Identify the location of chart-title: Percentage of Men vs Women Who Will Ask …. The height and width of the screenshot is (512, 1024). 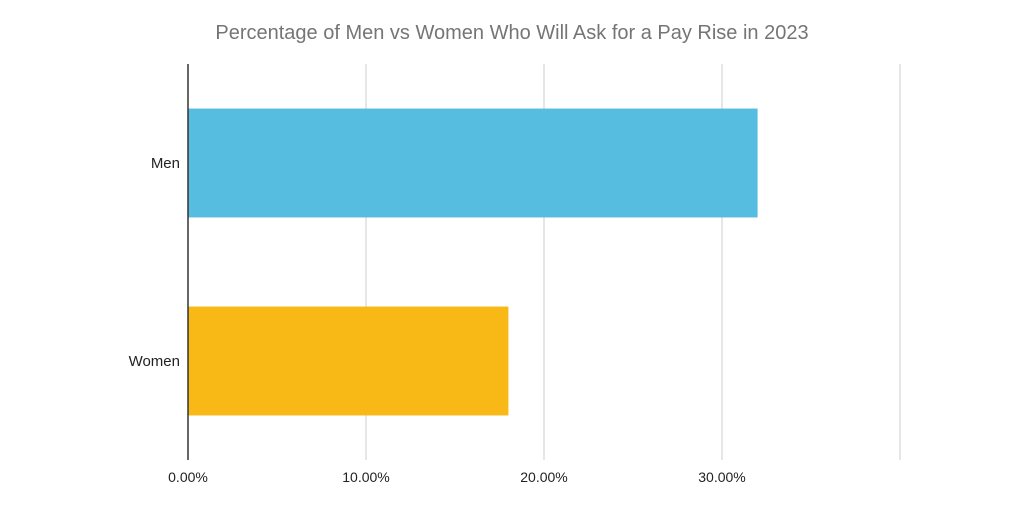
(512, 33).